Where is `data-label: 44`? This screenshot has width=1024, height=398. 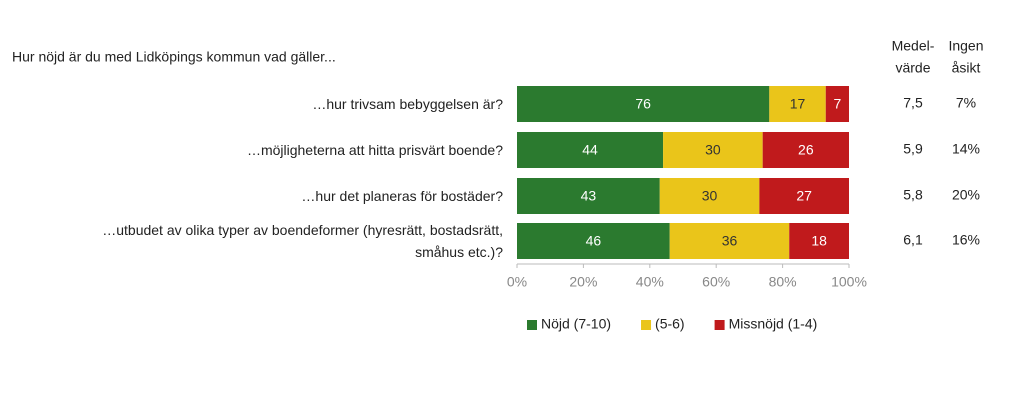
data-label: 44 is located at coordinates (590, 150).